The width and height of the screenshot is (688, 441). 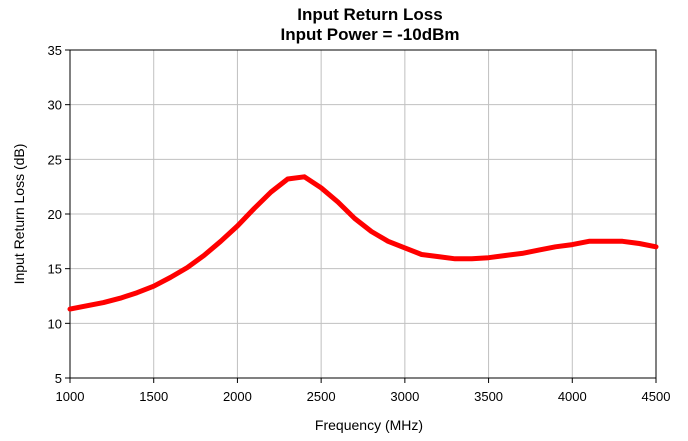 What do you see at coordinates (656, 396) in the screenshot?
I see `x-tick-label: 4500` at bounding box center [656, 396].